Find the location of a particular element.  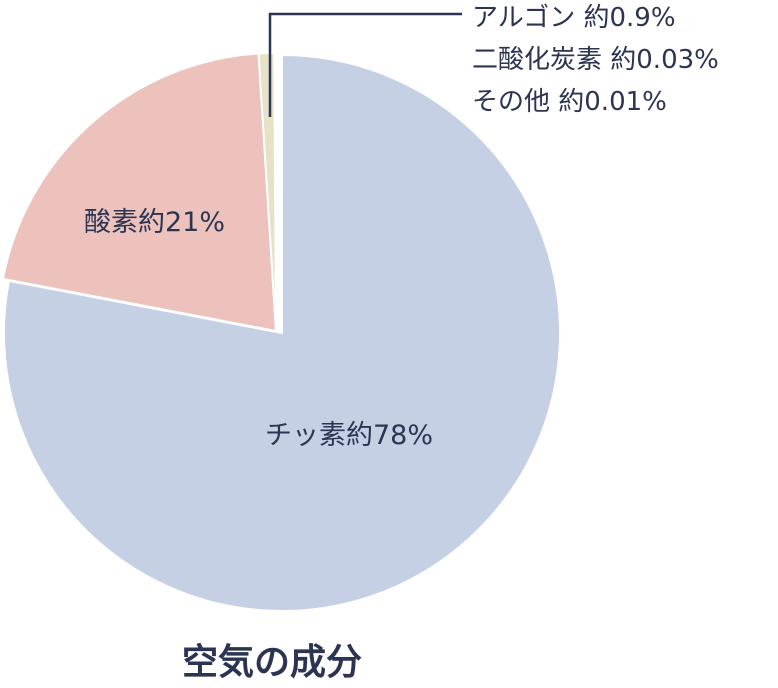

pie-slice-argon is located at coordinates (267, 192).